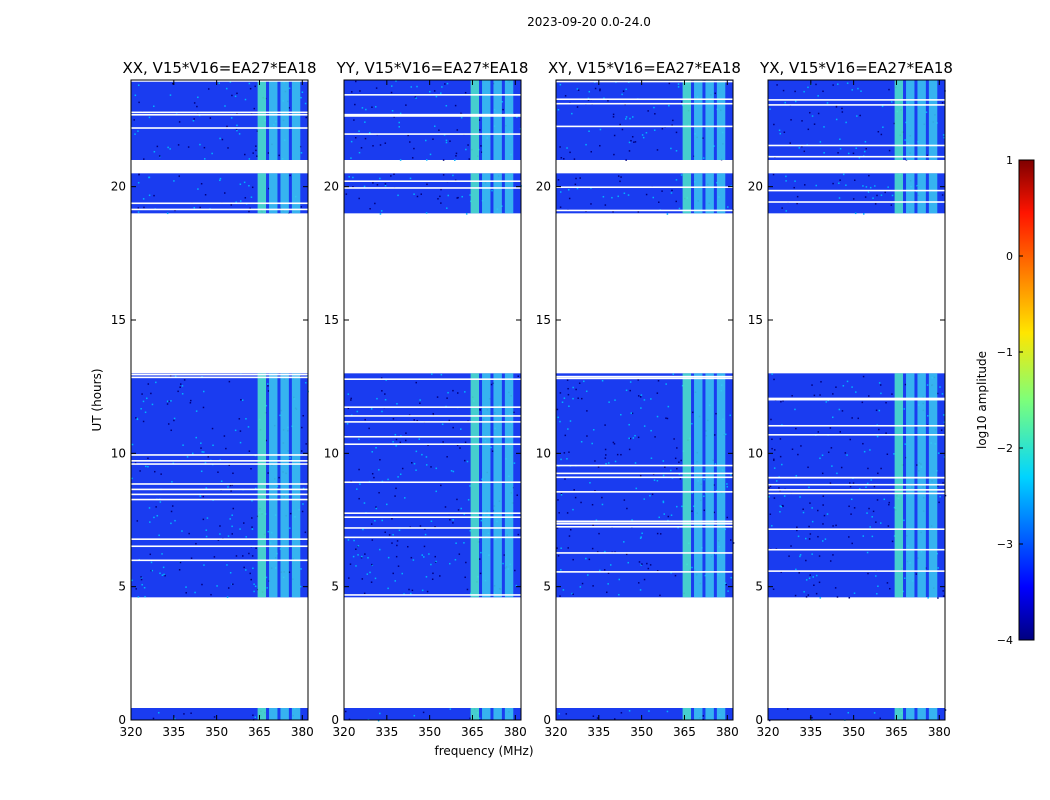 This screenshot has width=1050, height=800. I want to click on x-tick-label: 350, so click(641, 732).